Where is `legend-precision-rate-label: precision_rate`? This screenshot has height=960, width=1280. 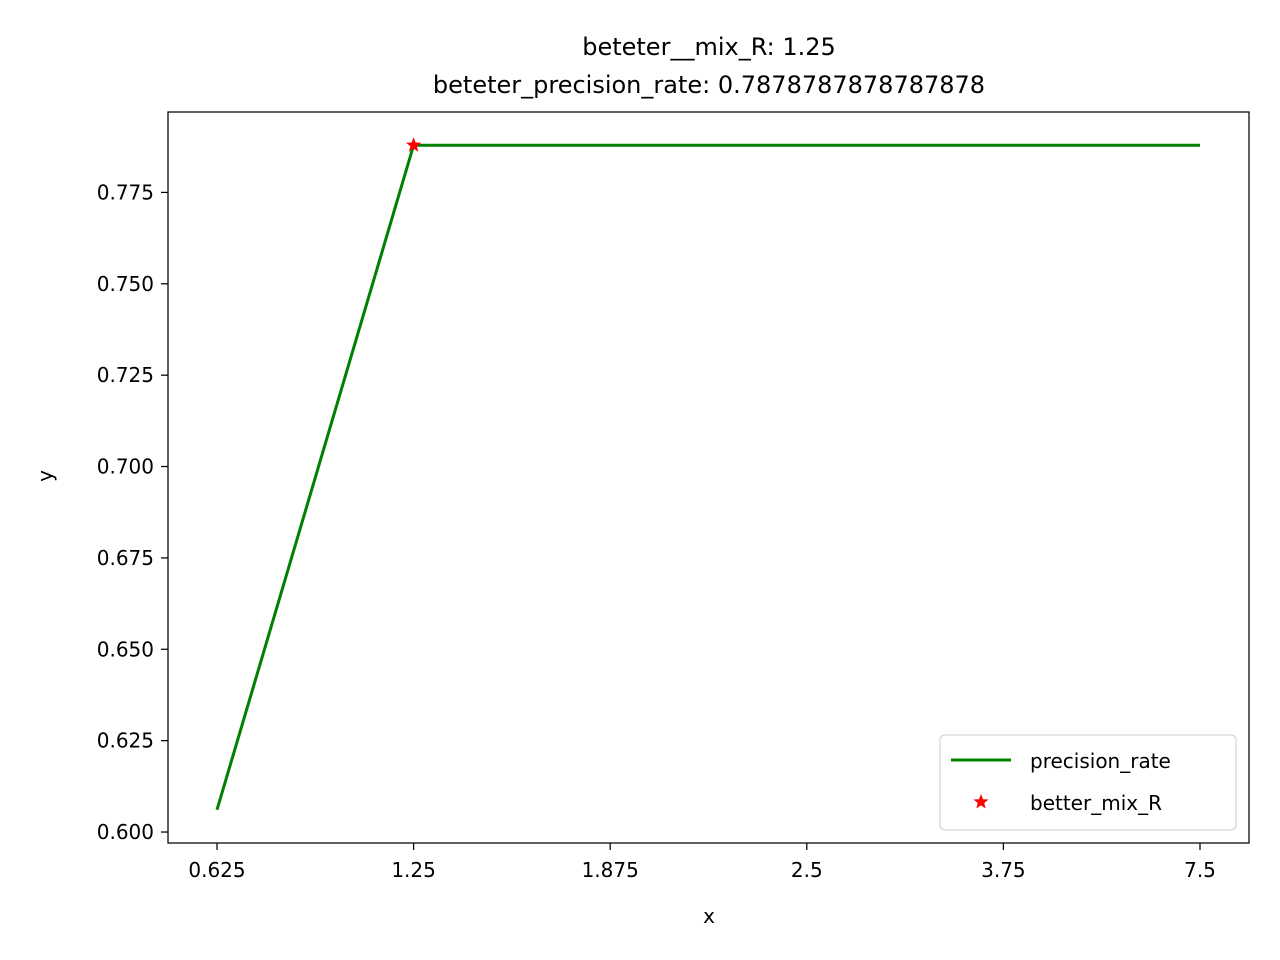
legend-precision-rate-label: precision_rate is located at coordinates (1100, 761).